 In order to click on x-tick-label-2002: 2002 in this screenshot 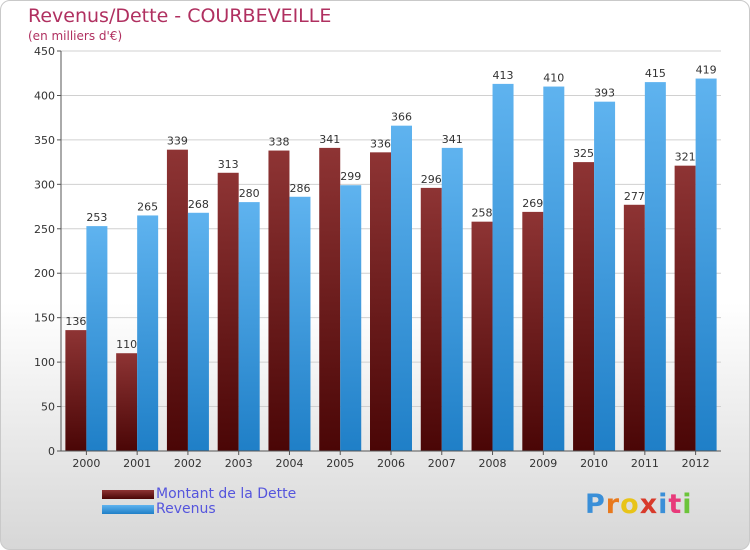, I will do `click(188, 463)`.